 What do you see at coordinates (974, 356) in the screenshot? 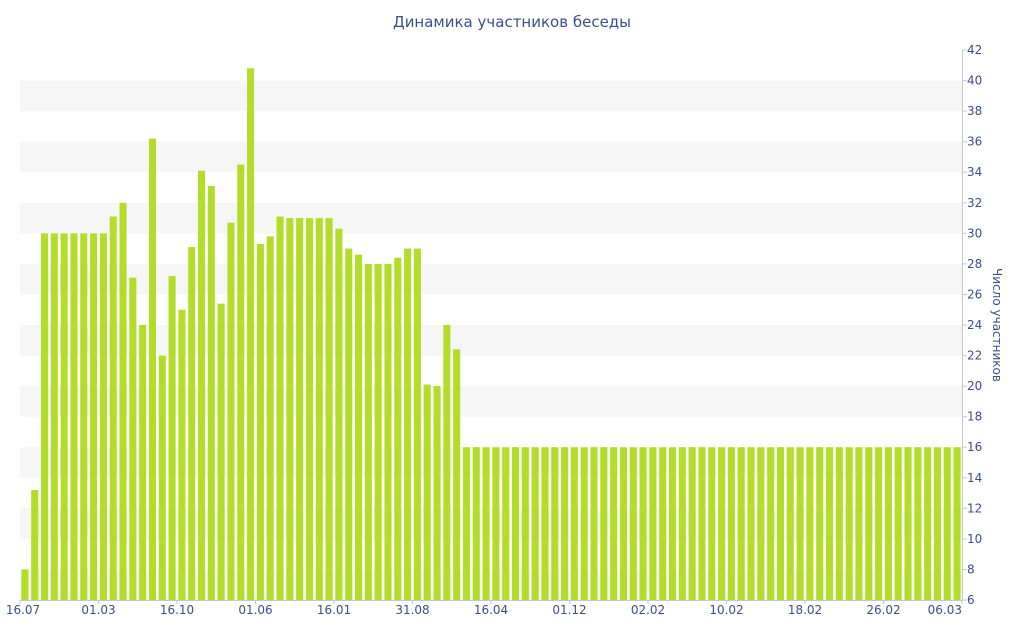
I see `y-tick-label: 22` at bounding box center [974, 356].